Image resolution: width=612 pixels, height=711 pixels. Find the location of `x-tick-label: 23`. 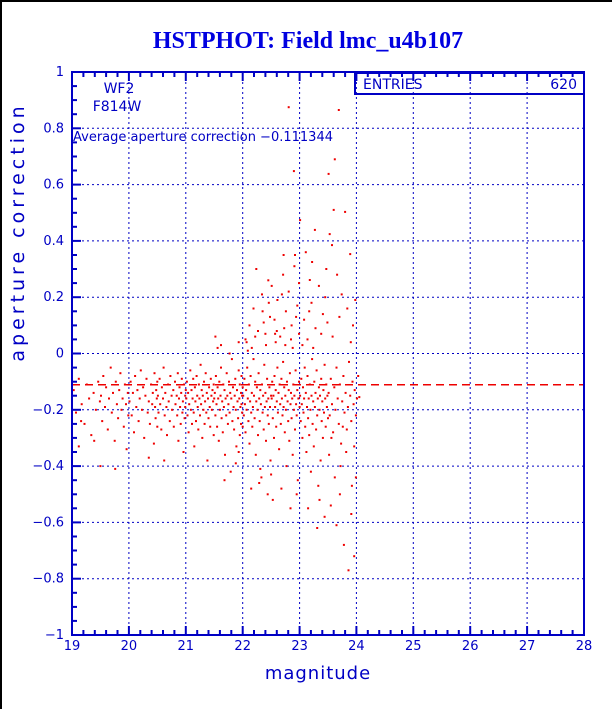

x-tick-label: 23 is located at coordinates (299, 646).